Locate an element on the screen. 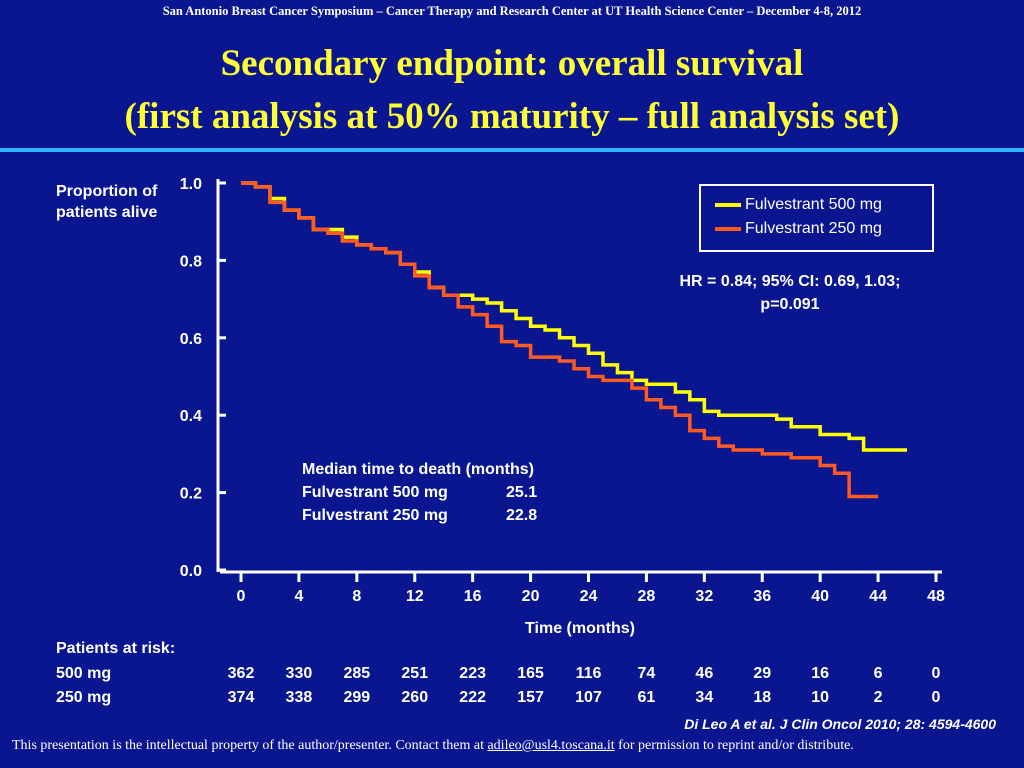  risk-value-500mg-48: 0 is located at coordinates (936, 673).